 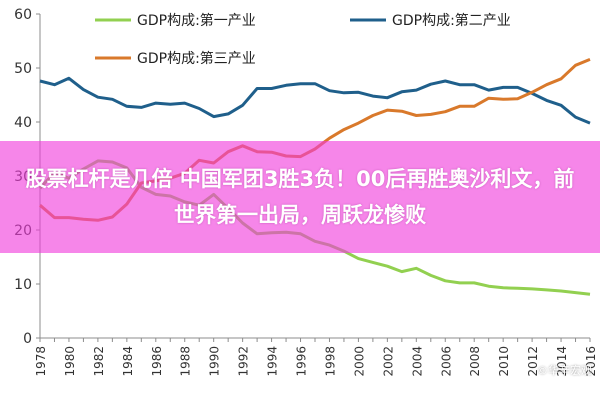 I want to click on y-tick-label: 40, so click(x=23, y=123).